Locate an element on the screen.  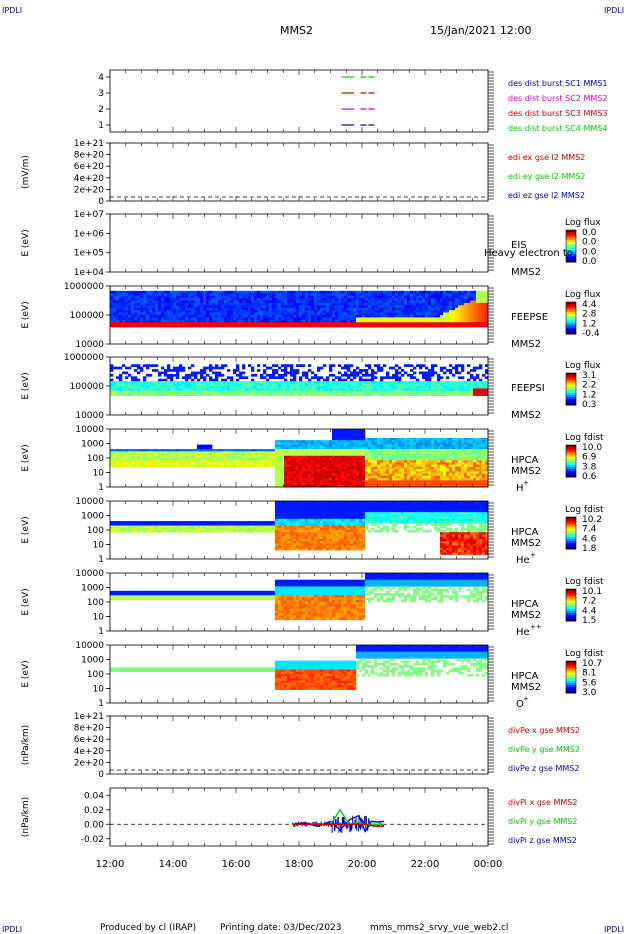
feepsi-colorbar-cell is located at coordinates (571, 388).